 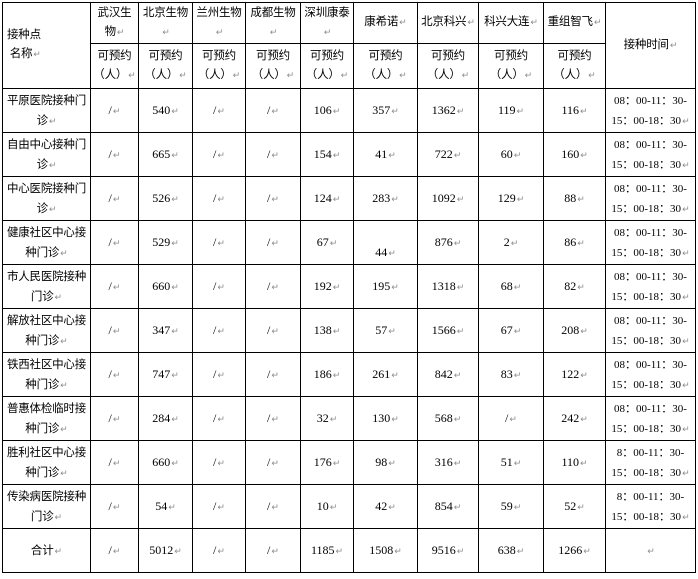 I want to click on site-name-cell-text: 健康社区中心接 种门诊, so click(x=46, y=242).